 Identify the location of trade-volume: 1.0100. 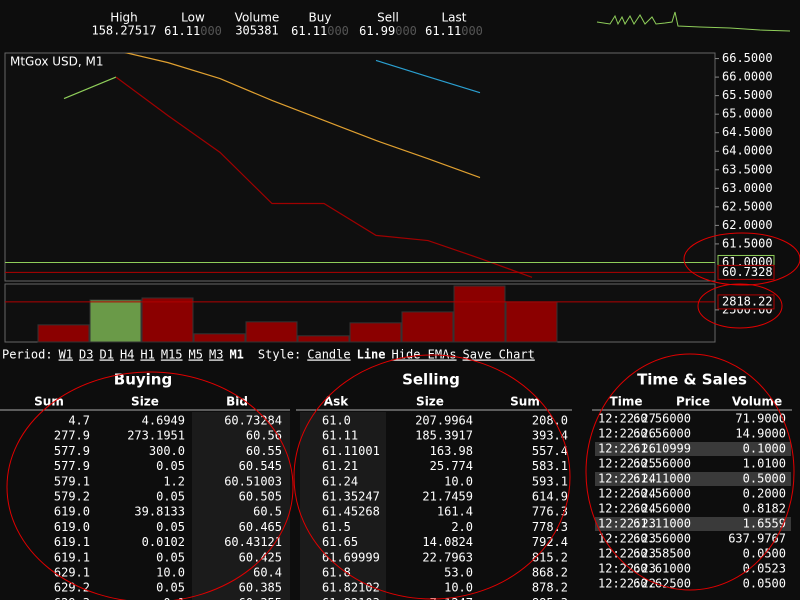
(764, 464).